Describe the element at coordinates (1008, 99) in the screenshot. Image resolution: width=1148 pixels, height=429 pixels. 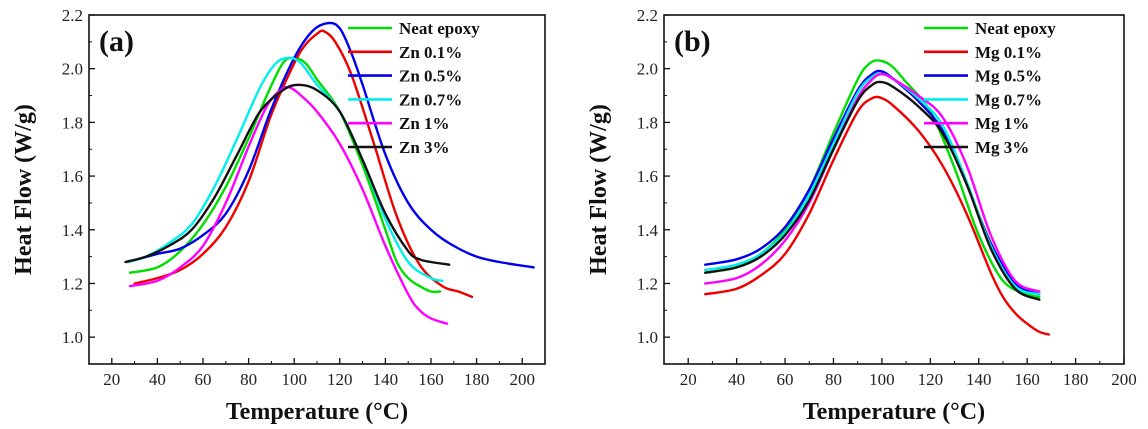
I see `legend-entry: Mg 0.7%` at that location.